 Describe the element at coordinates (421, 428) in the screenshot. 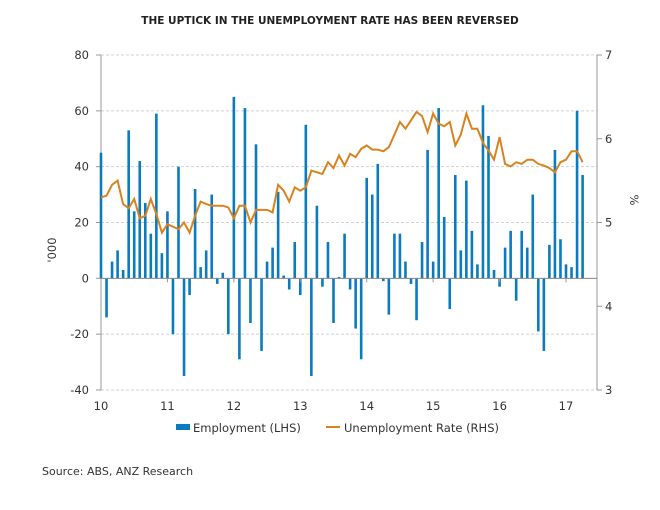

I see `legend-label-unemployment: Unemployment Rate (RHS)` at that location.